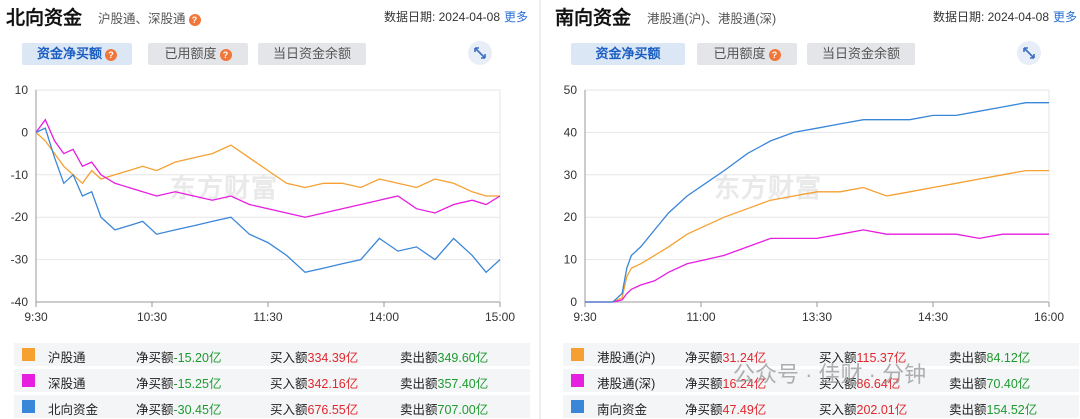  Describe the element at coordinates (830, 374) in the screenshot. I see `footer-watermark: 公众号 · 佳财 · 分钟` at that location.